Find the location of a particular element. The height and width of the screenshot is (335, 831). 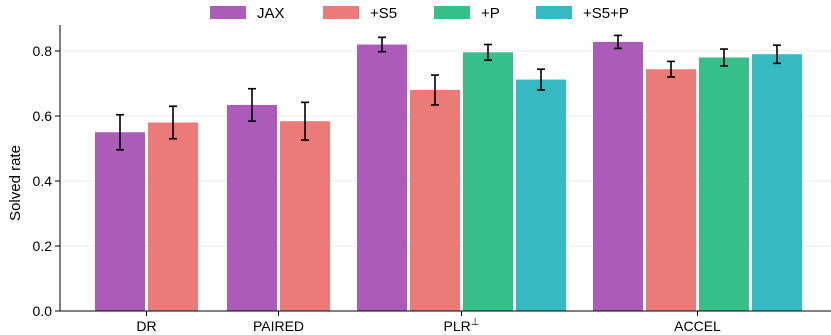

x-tick-label: PAIRED is located at coordinates (278, 326).